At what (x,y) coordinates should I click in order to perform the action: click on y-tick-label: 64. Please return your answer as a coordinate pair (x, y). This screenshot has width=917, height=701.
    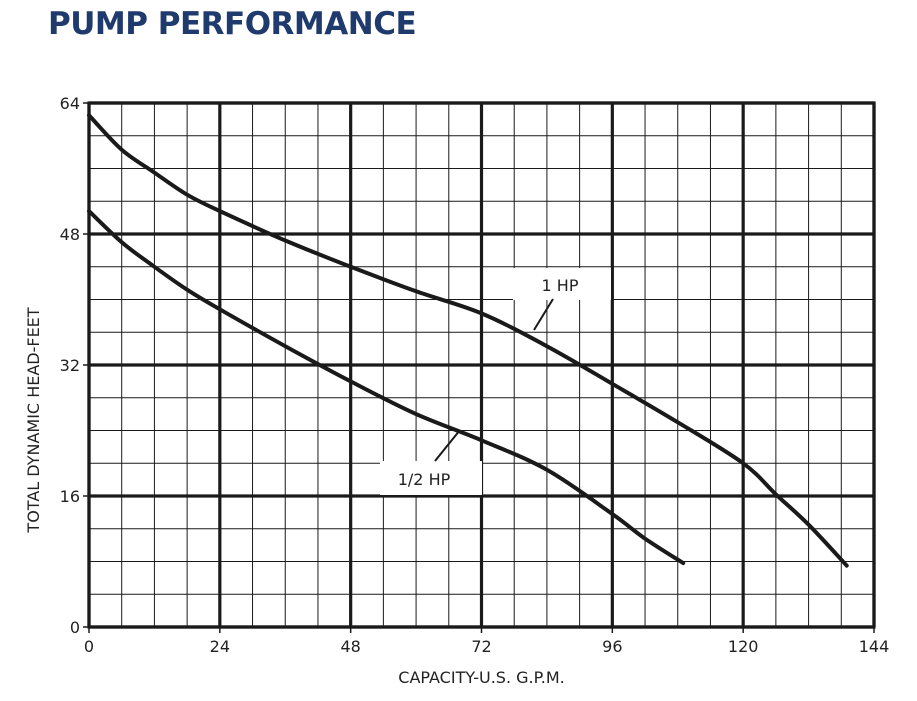
    Looking at the image, I should click on (70, 103).